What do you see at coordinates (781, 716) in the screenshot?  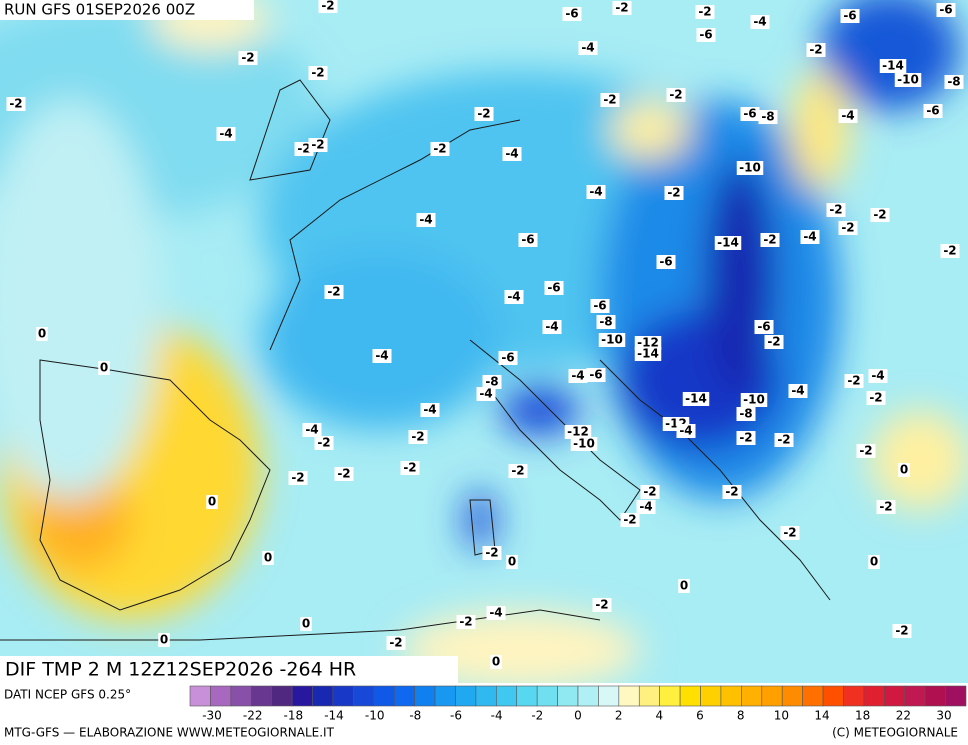 I see `colorbar-tick-label: 10` at bounding box center [781, 716].